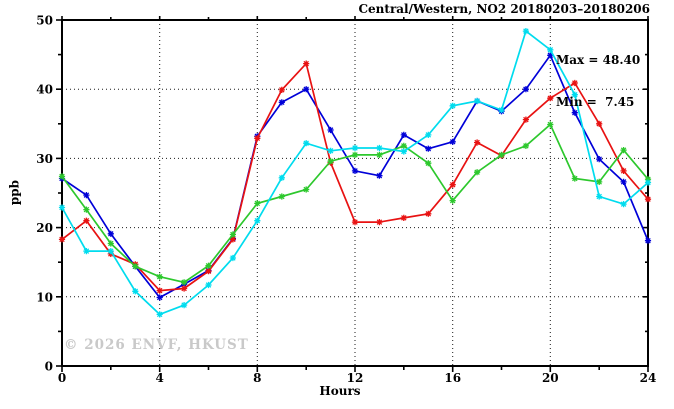 The height and width of the screenshot is (409, 674). Describe the element at coordinates (504, 9) in the screenshot. I see `chart-title: Central/Western, NO2 20180203–20180206` at that location.